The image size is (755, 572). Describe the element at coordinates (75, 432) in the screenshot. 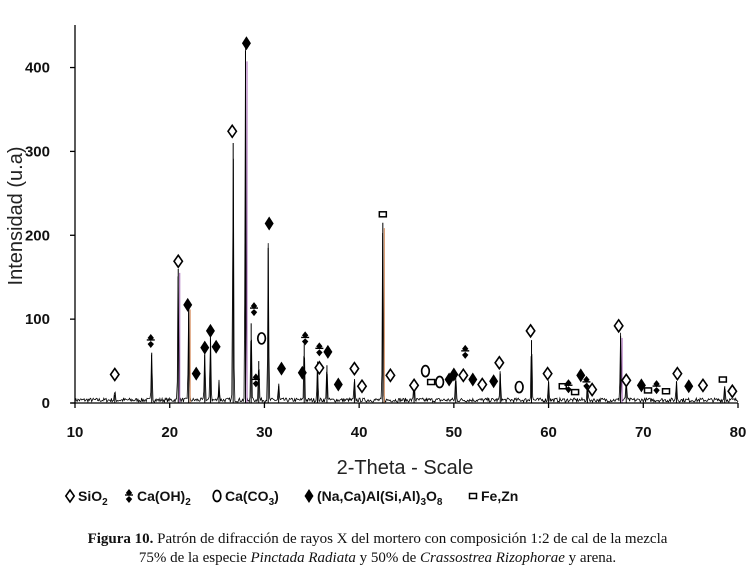

I see `x-tick-label: 10` at that location.